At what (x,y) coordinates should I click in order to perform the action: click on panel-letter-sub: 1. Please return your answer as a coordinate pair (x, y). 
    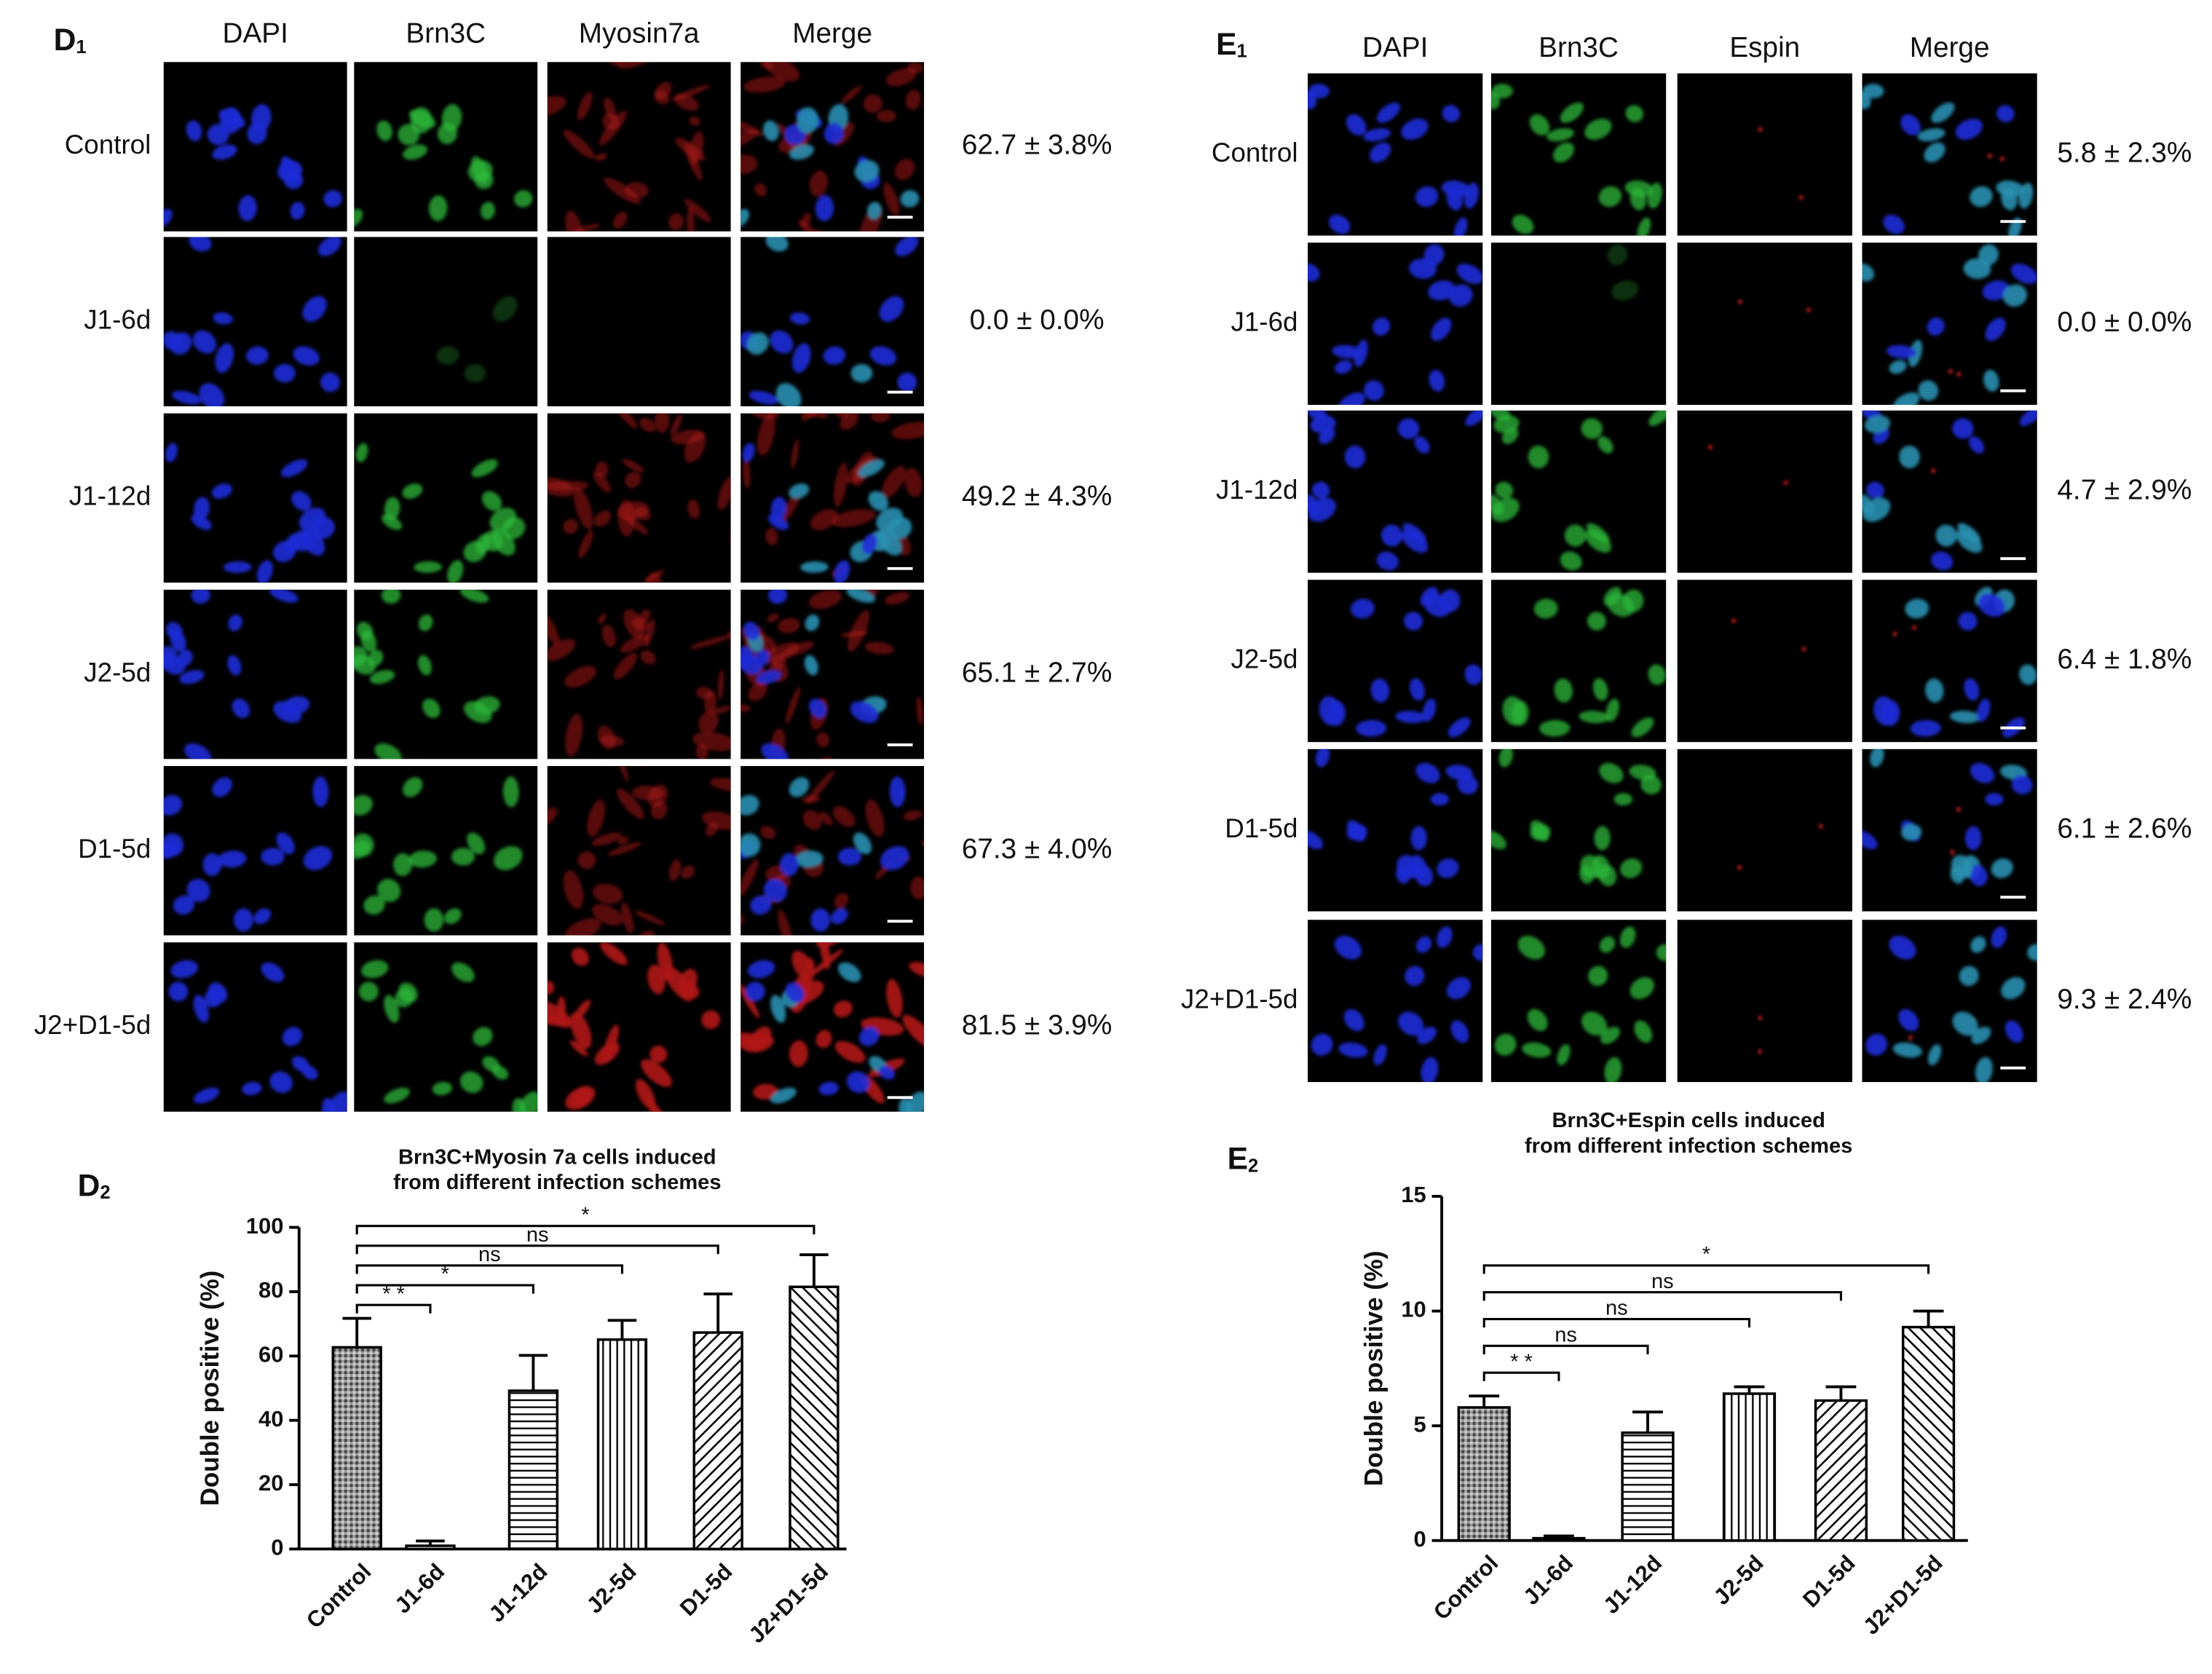
    Looking at the image, I should click on (1242, 51).